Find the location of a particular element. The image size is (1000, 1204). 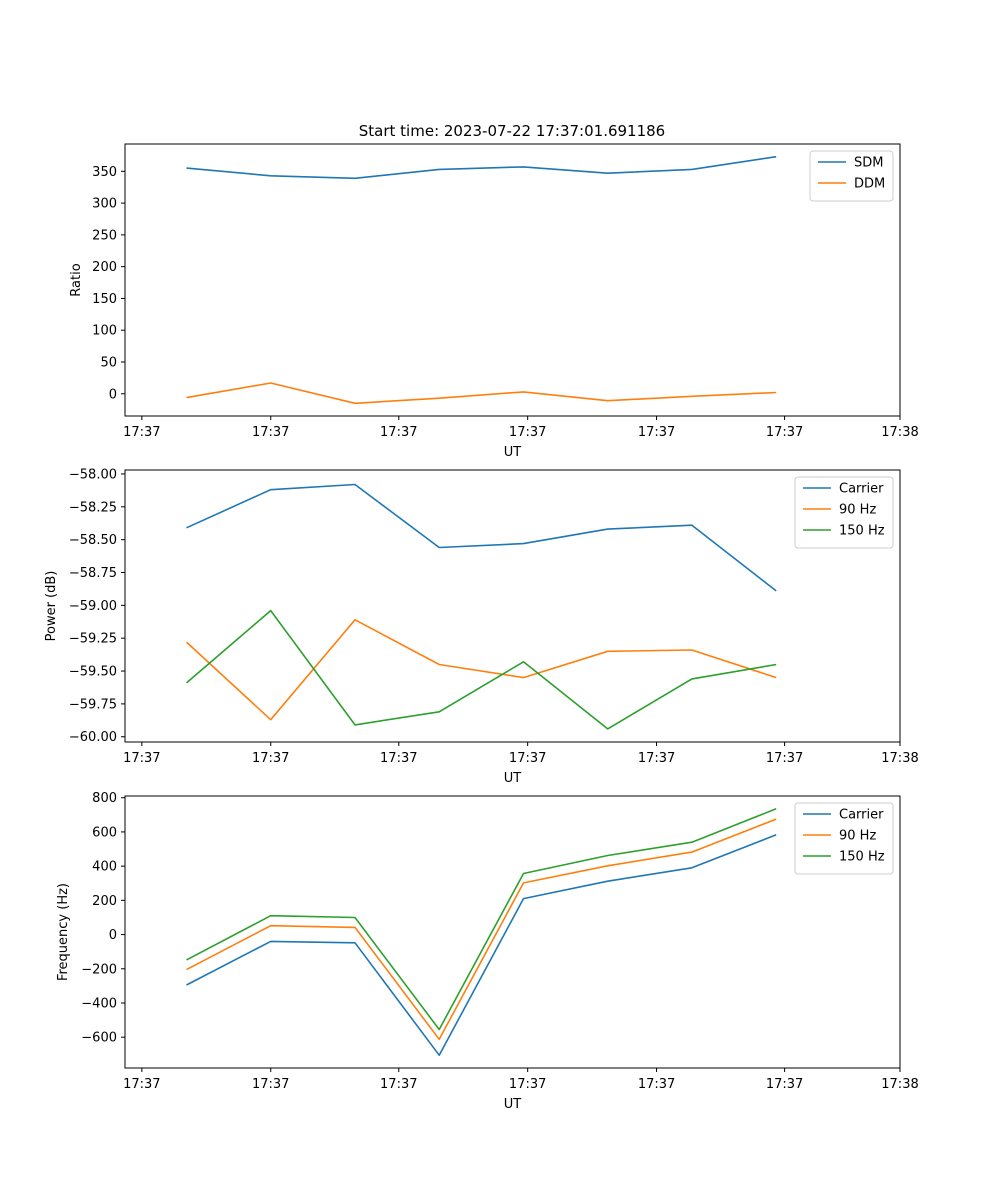

y-tick-label: −59.50 is located at coordinates (93, 672).